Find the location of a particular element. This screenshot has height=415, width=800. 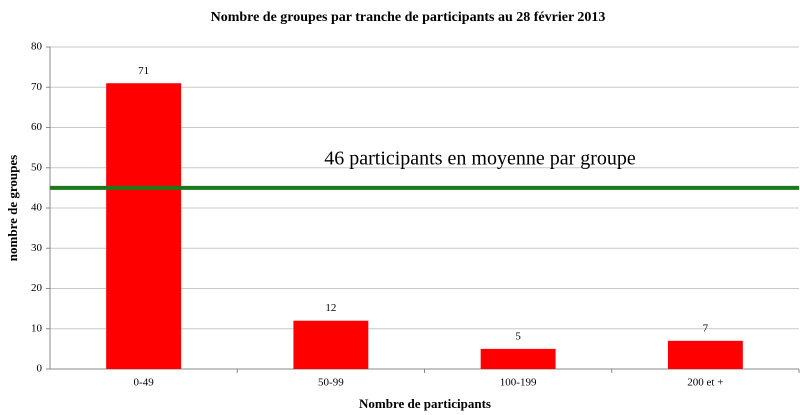

data-label: 12 is located at coordinates (330, 308).